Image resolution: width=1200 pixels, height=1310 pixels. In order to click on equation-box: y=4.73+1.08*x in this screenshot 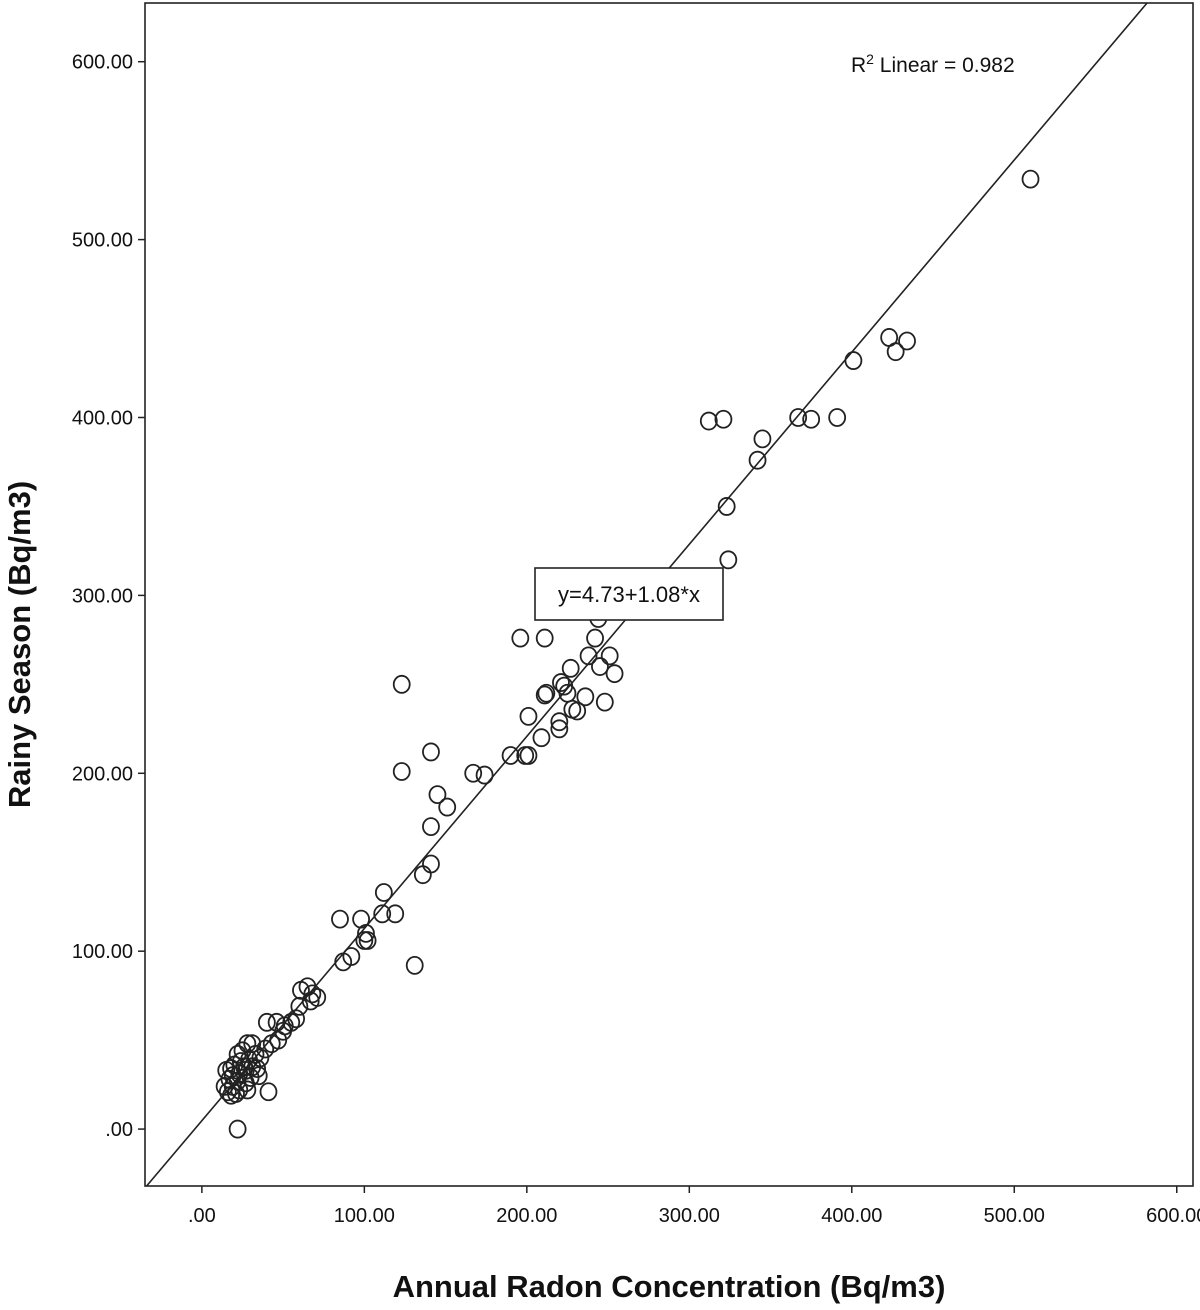, I will do `click(629, 594)`.